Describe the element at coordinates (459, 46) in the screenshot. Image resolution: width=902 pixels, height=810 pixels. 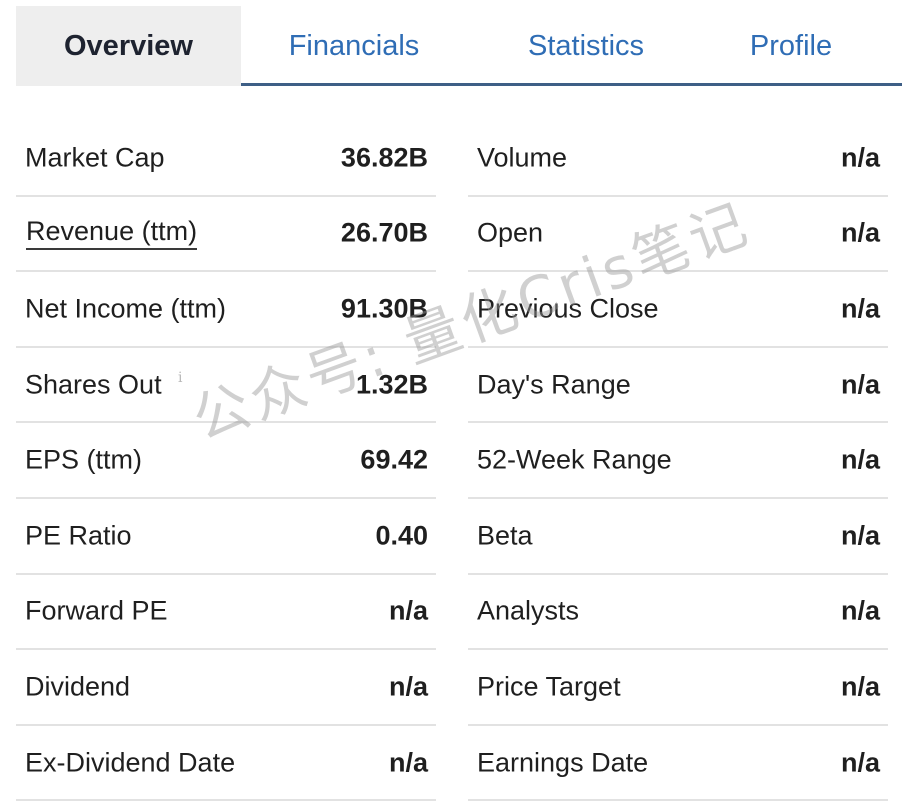
I see `tab-bar: Overview Financials Statistics Profile` at that location.